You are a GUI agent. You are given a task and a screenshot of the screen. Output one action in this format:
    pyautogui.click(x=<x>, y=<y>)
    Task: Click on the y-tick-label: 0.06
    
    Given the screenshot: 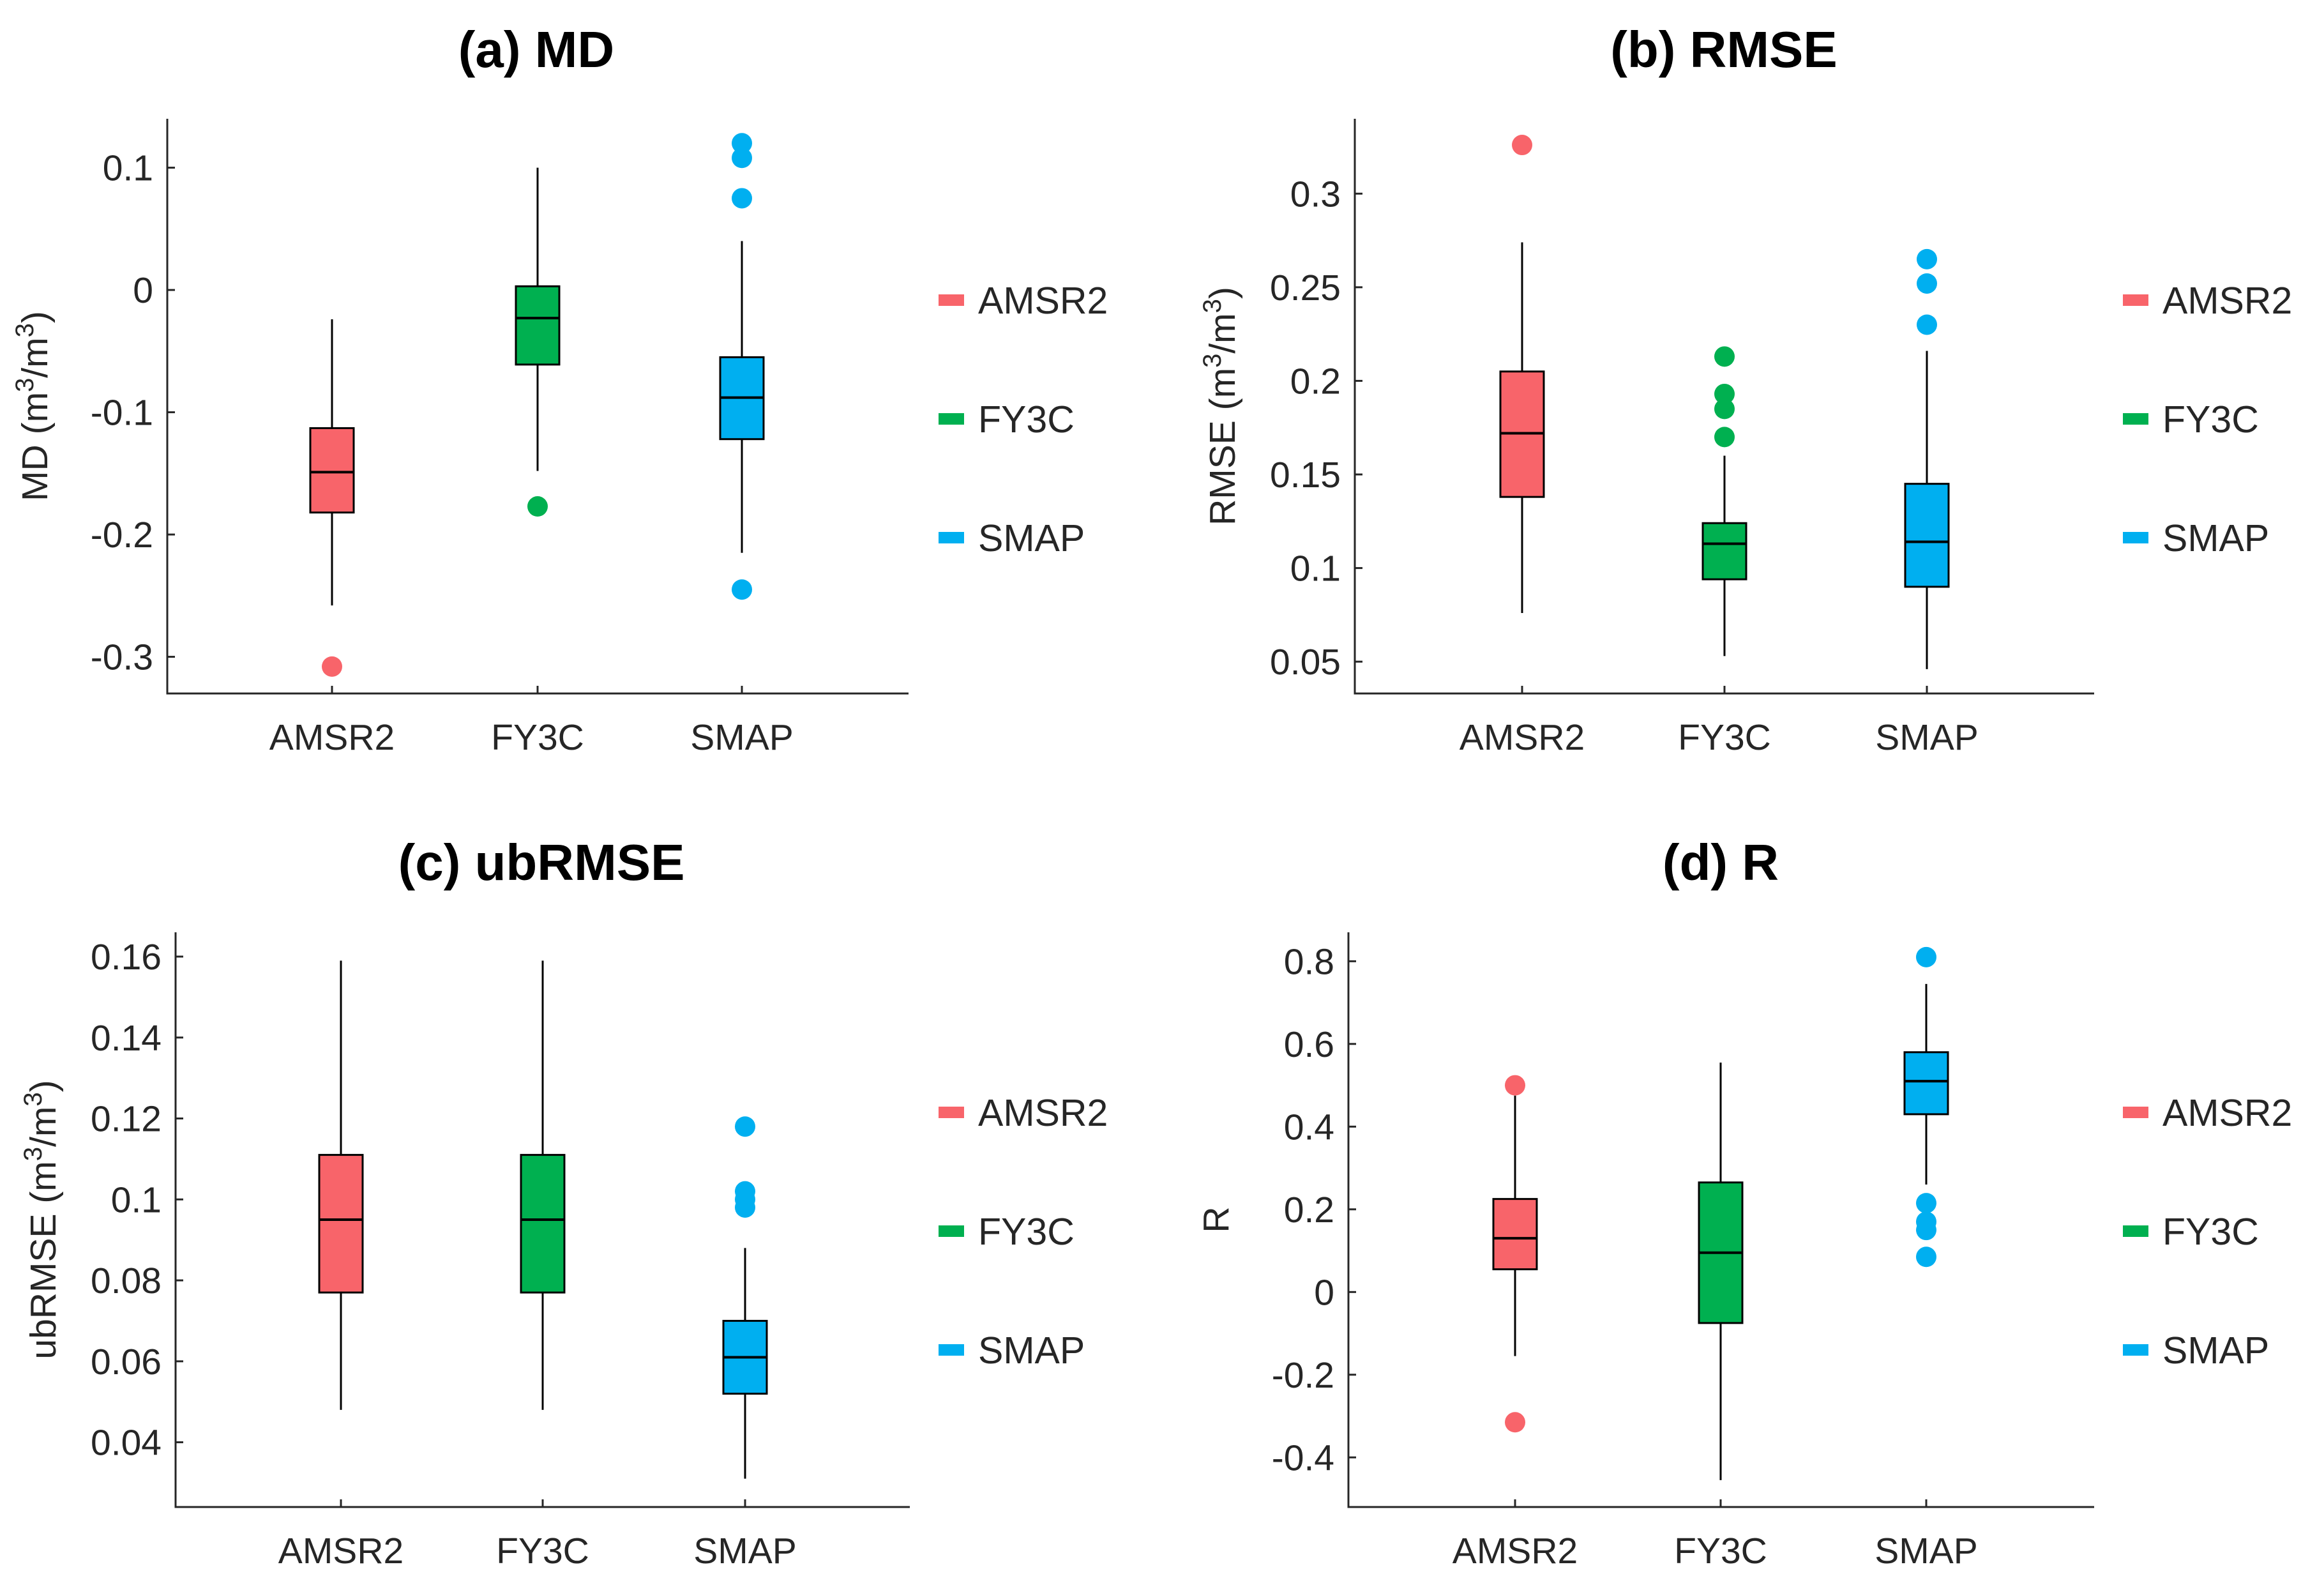 What is the action you would take?
    pyautogui.click(x=126, y=1362)
    